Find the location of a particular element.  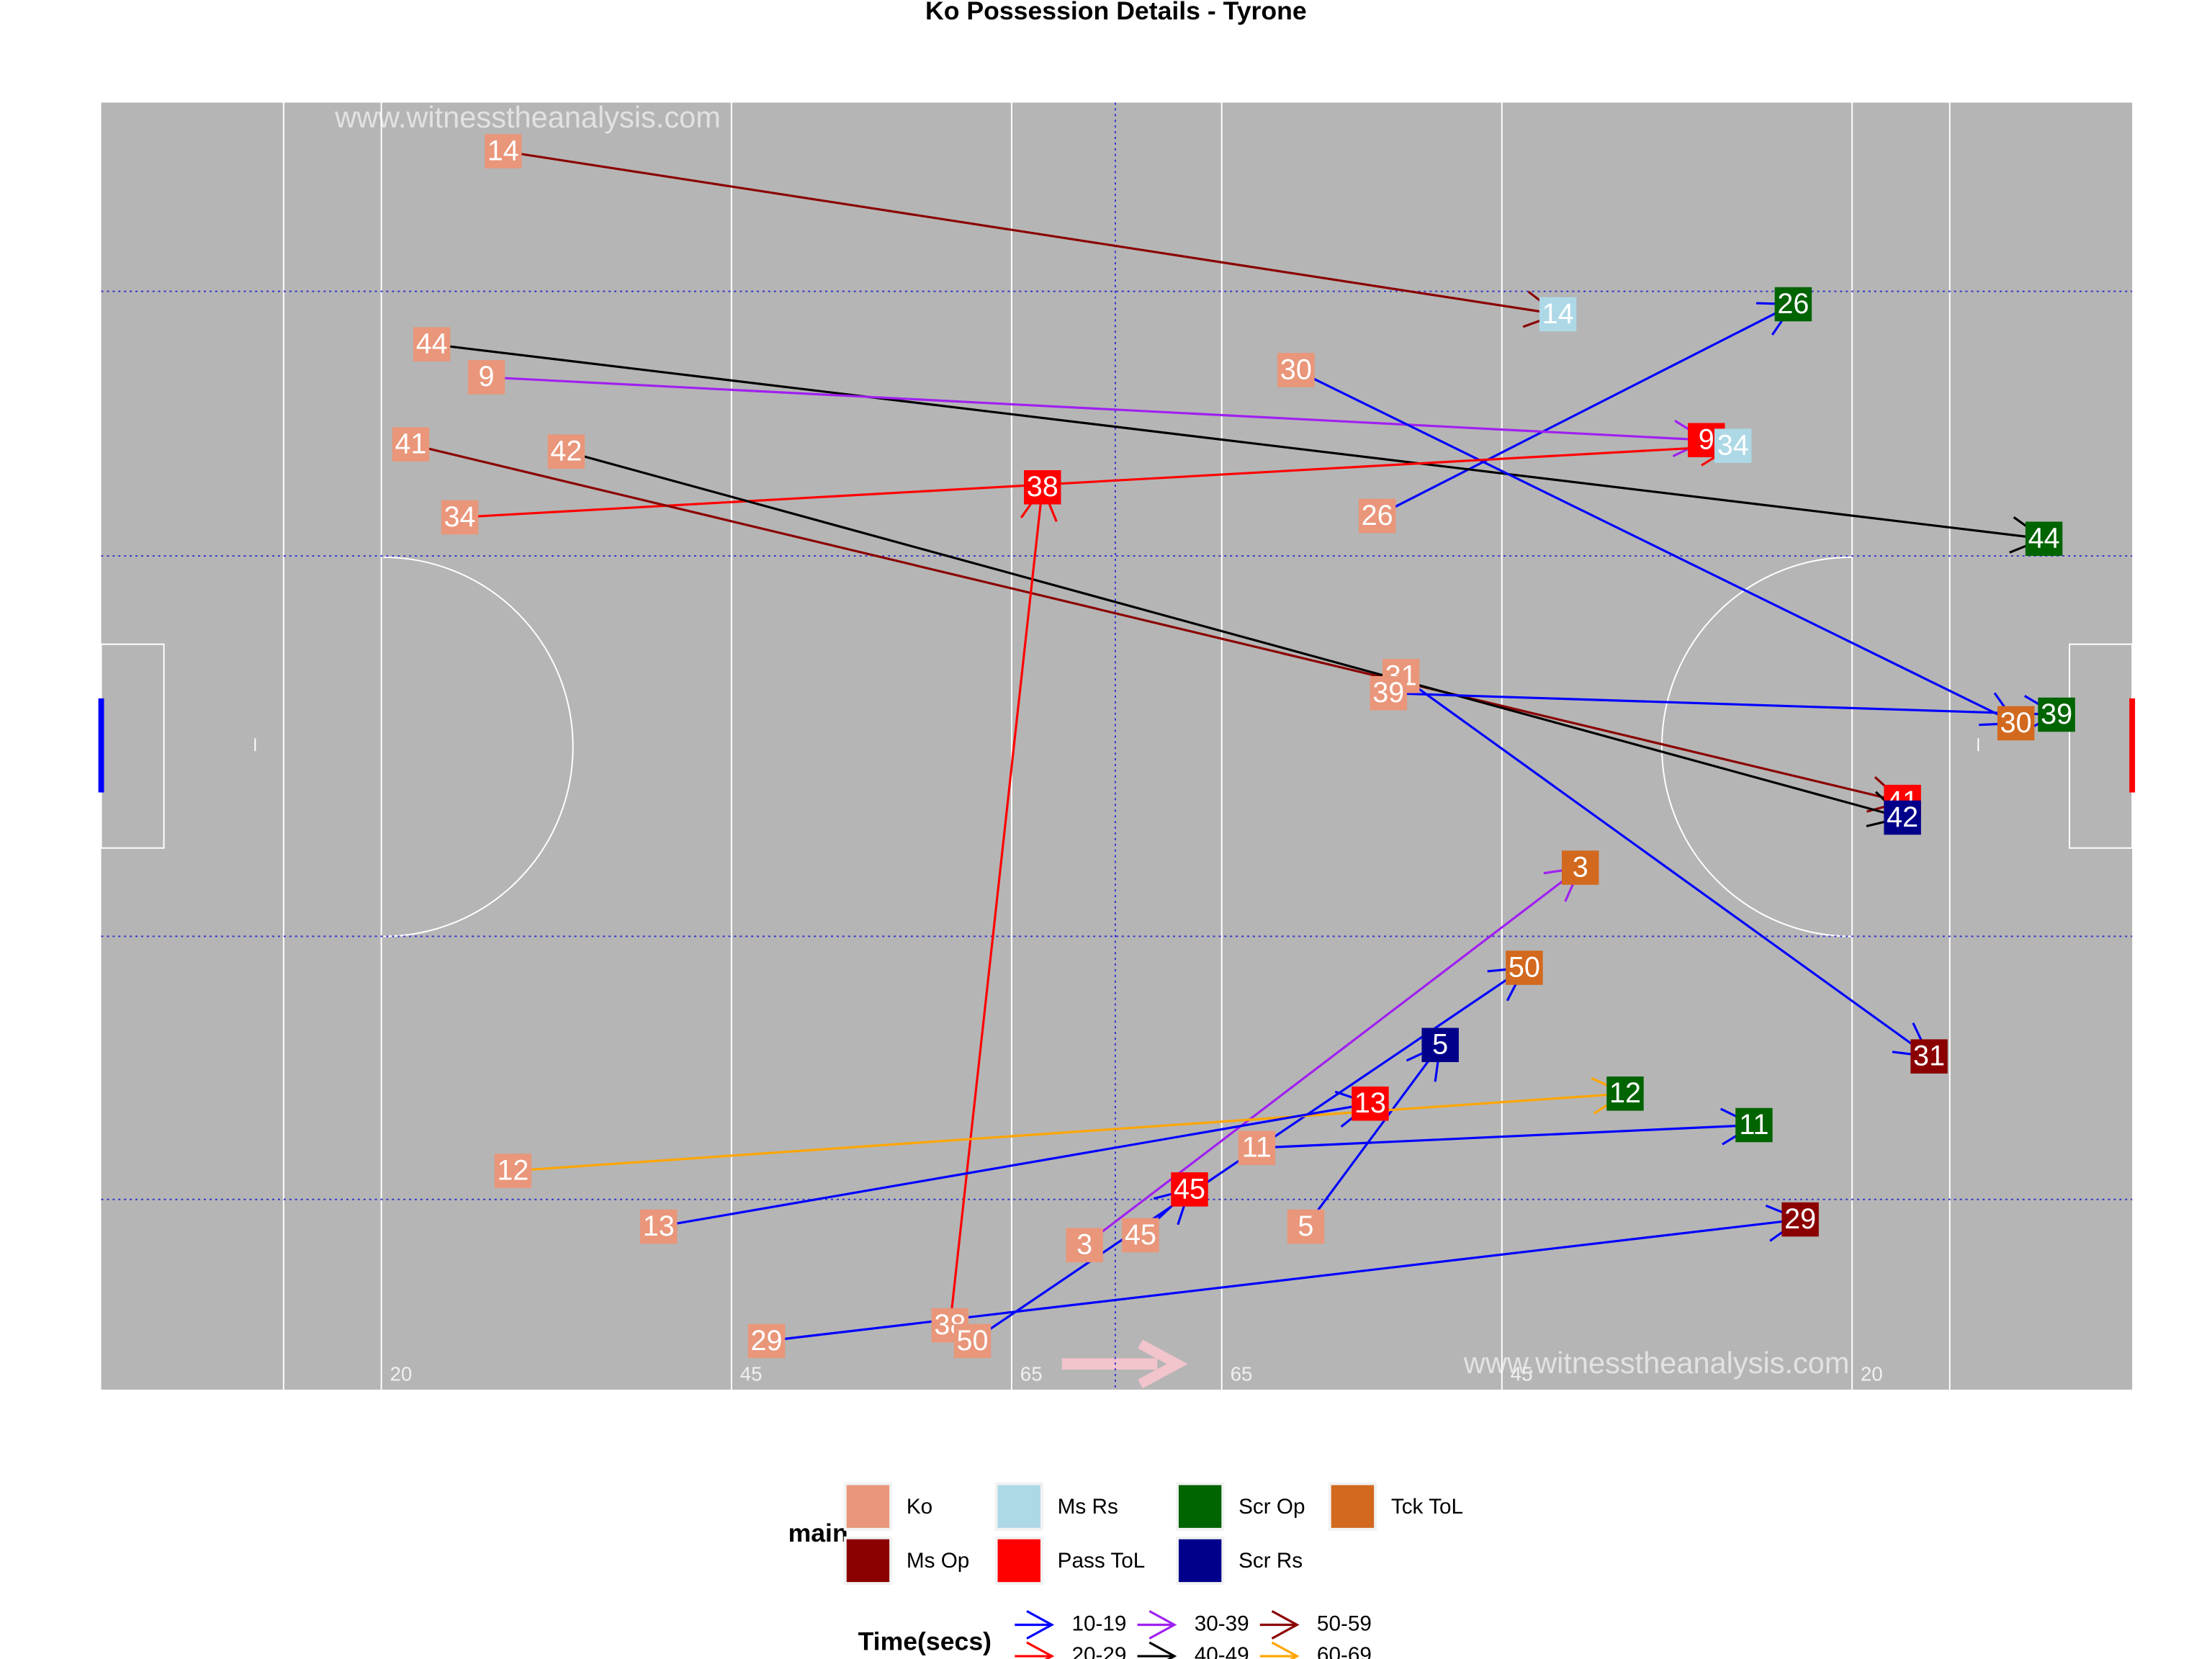

legend-label: 10-19 is located at coordinates (1098, 1623).